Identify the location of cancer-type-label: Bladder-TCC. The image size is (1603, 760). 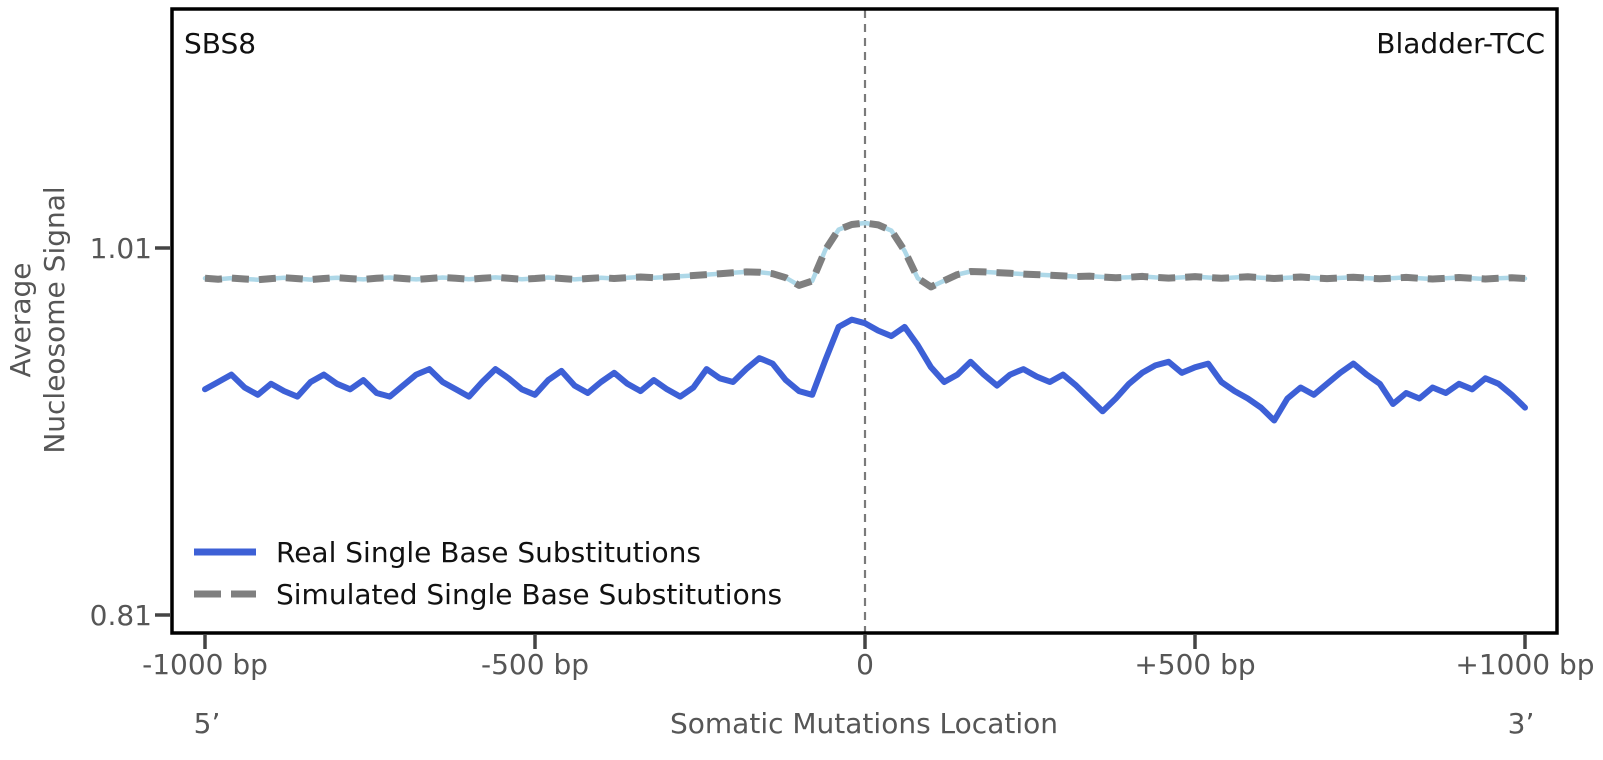
(1460, 43).